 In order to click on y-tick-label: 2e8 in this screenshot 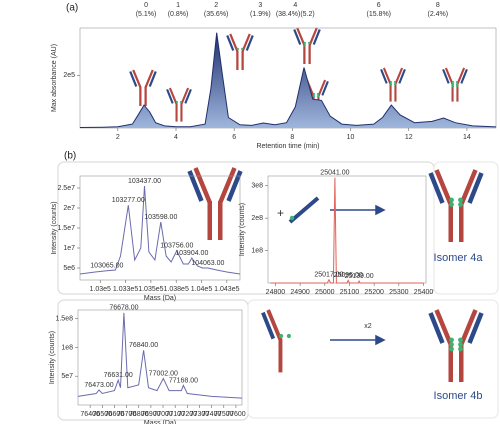, I will do `click(257, 218)`.